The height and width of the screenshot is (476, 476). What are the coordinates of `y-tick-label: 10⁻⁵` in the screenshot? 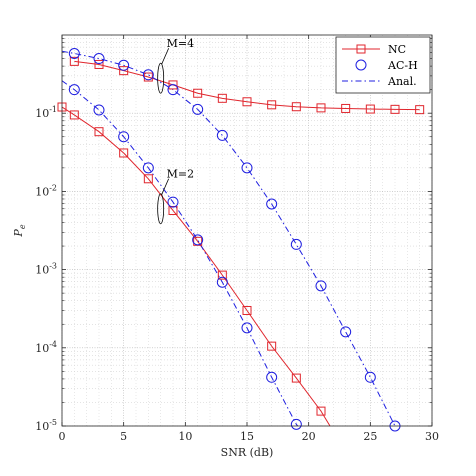 It's located at (46, 425).